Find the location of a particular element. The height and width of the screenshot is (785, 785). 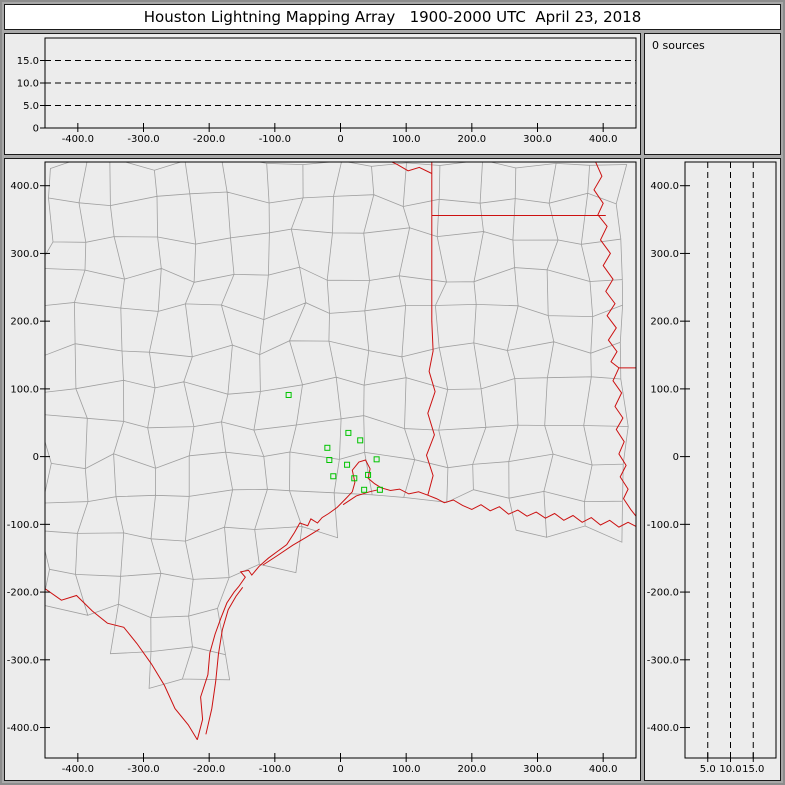

matagorda-island is located at coordinates (291, 547).